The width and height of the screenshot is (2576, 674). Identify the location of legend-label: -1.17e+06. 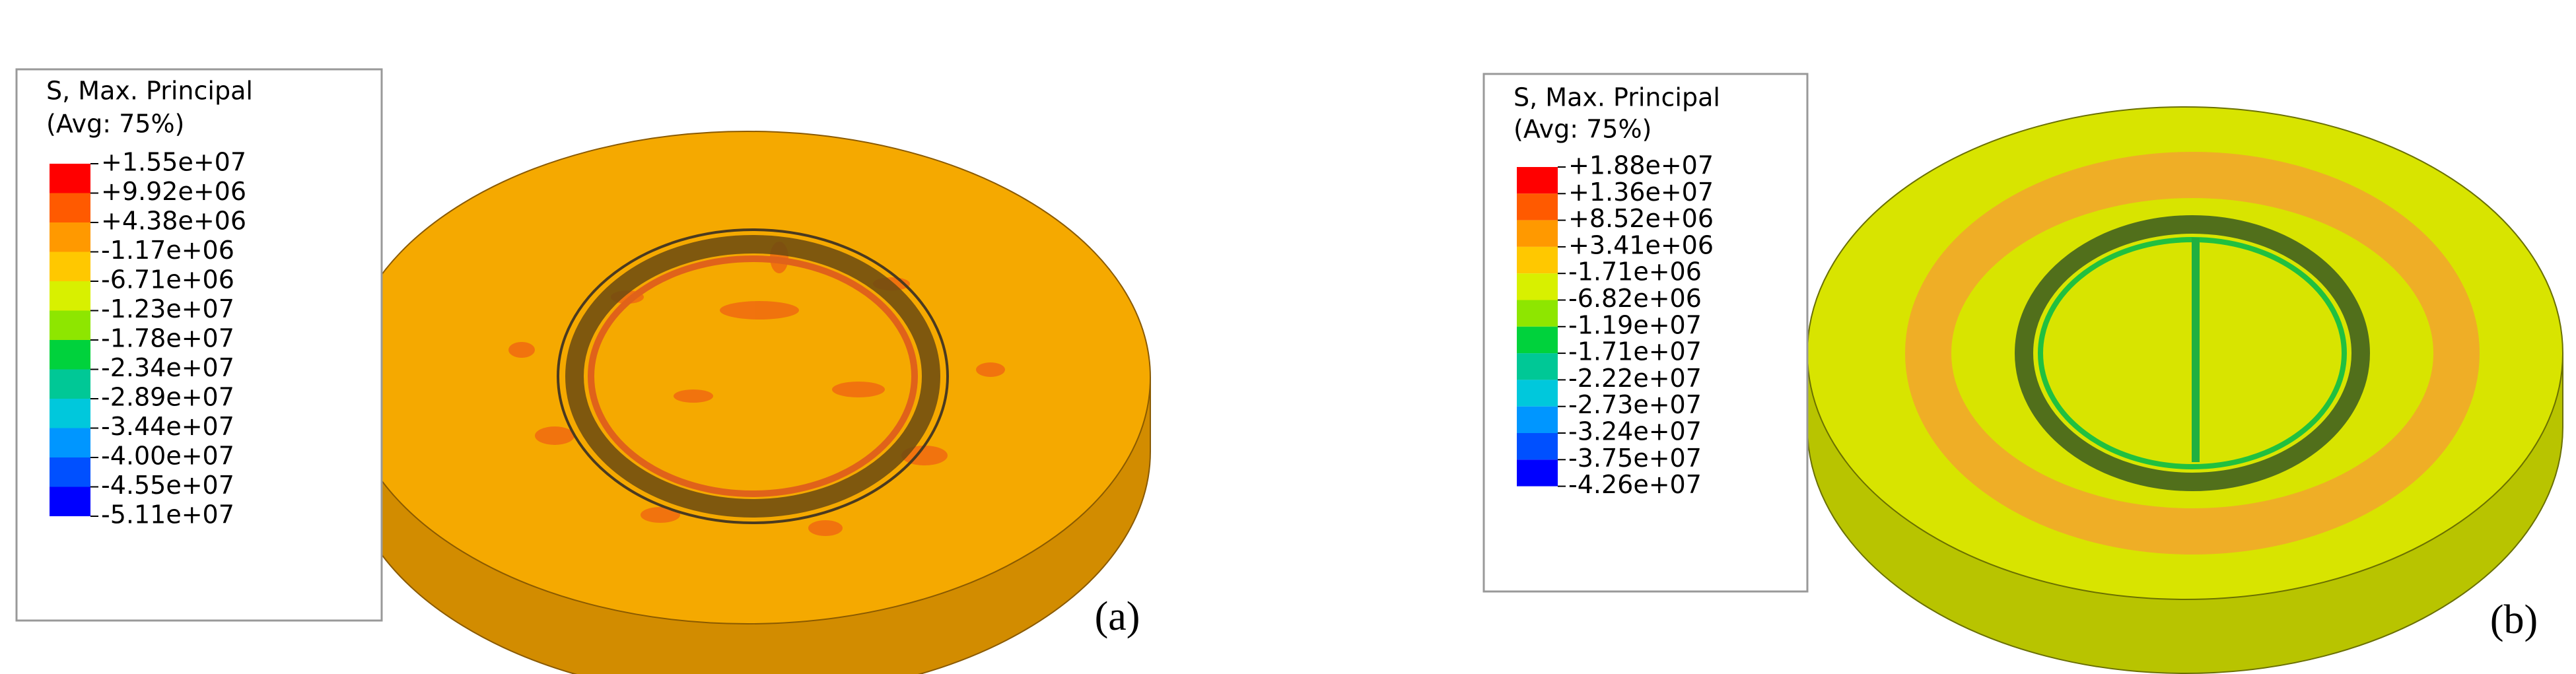
(168, 250).